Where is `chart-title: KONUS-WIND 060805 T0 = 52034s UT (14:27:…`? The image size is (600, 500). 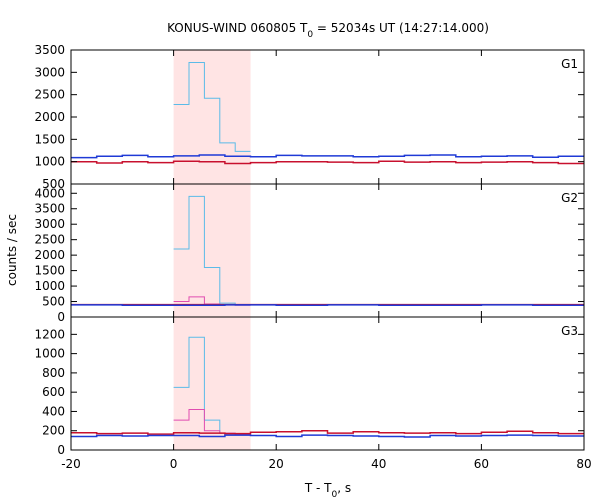 chart-title: KONUS-WIND 060805 T0 = 52034s UT (14:27:… is located at coordinates (328, 30).